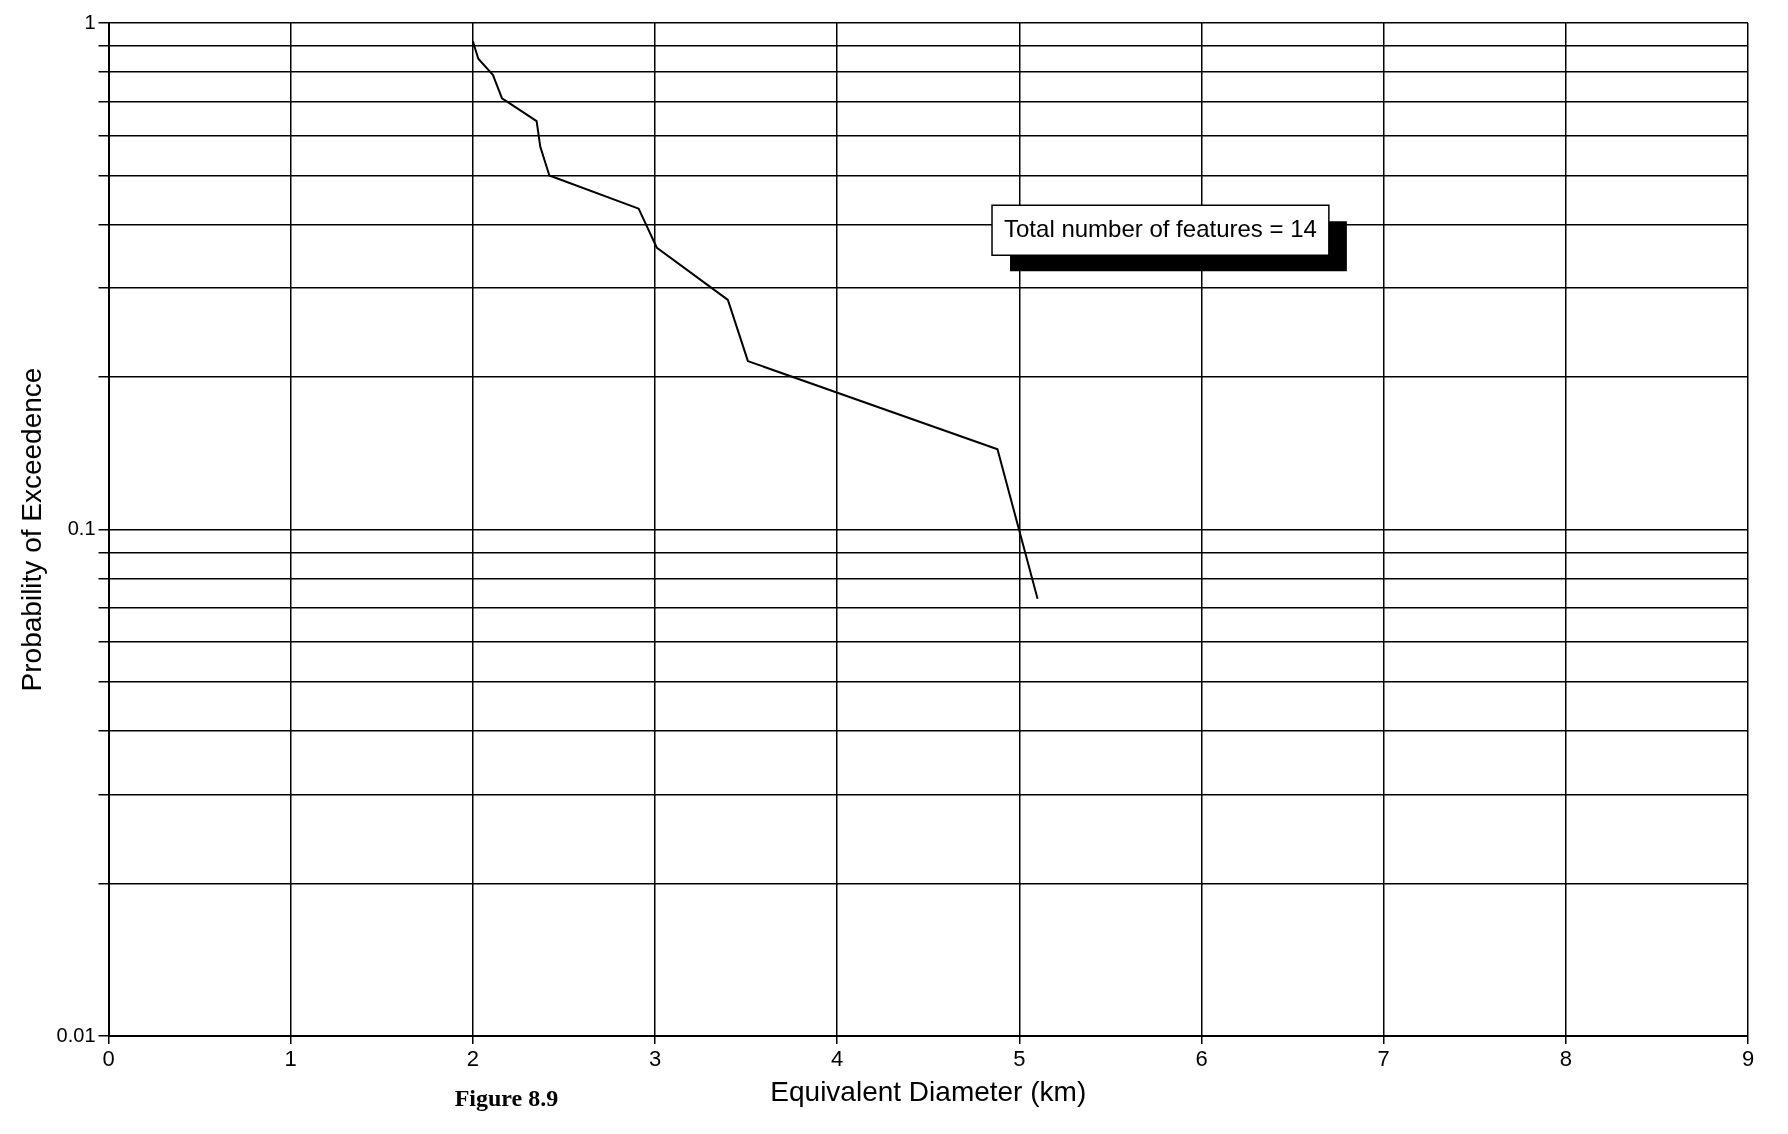 The height and width of the screenshot is (1134, 1788). Describe the element at coordinates (1565, 1059) in the screenshot. I see `x-tick-label: 8` at that location.